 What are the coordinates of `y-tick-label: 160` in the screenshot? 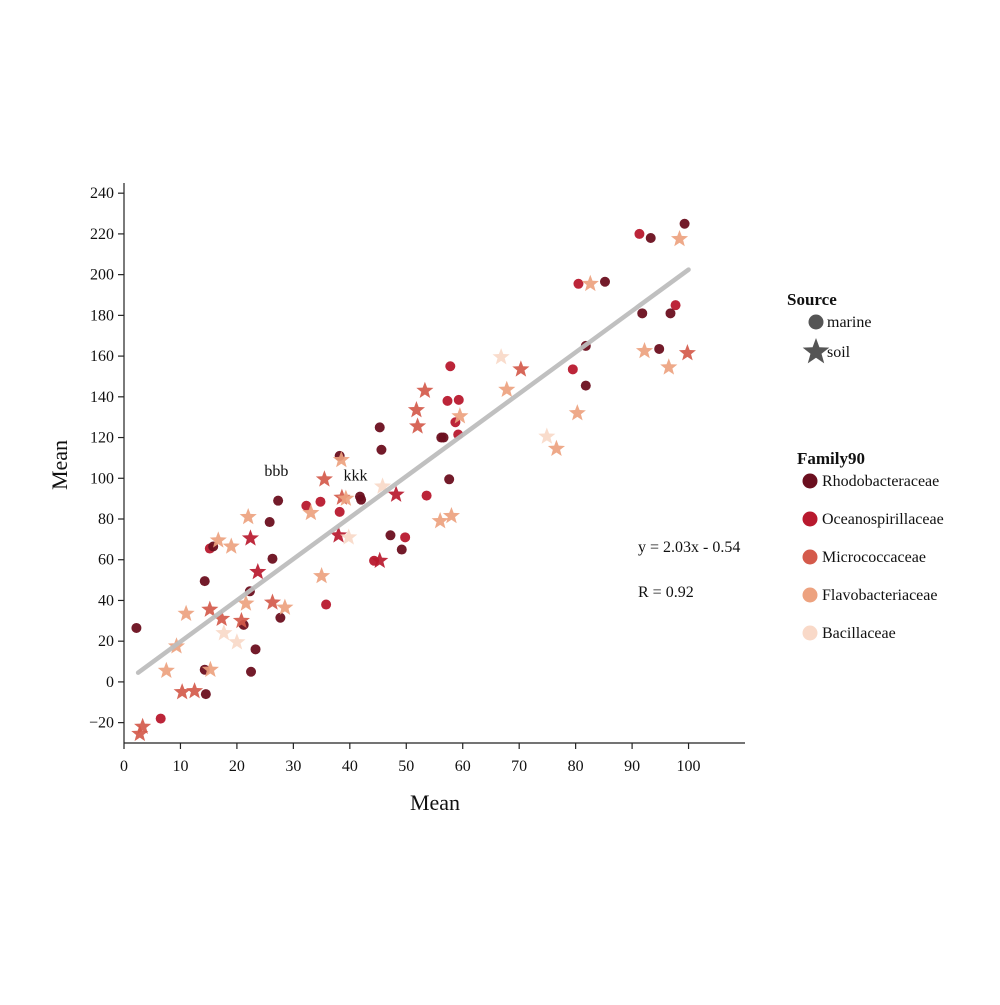 It's located at (102, 356).